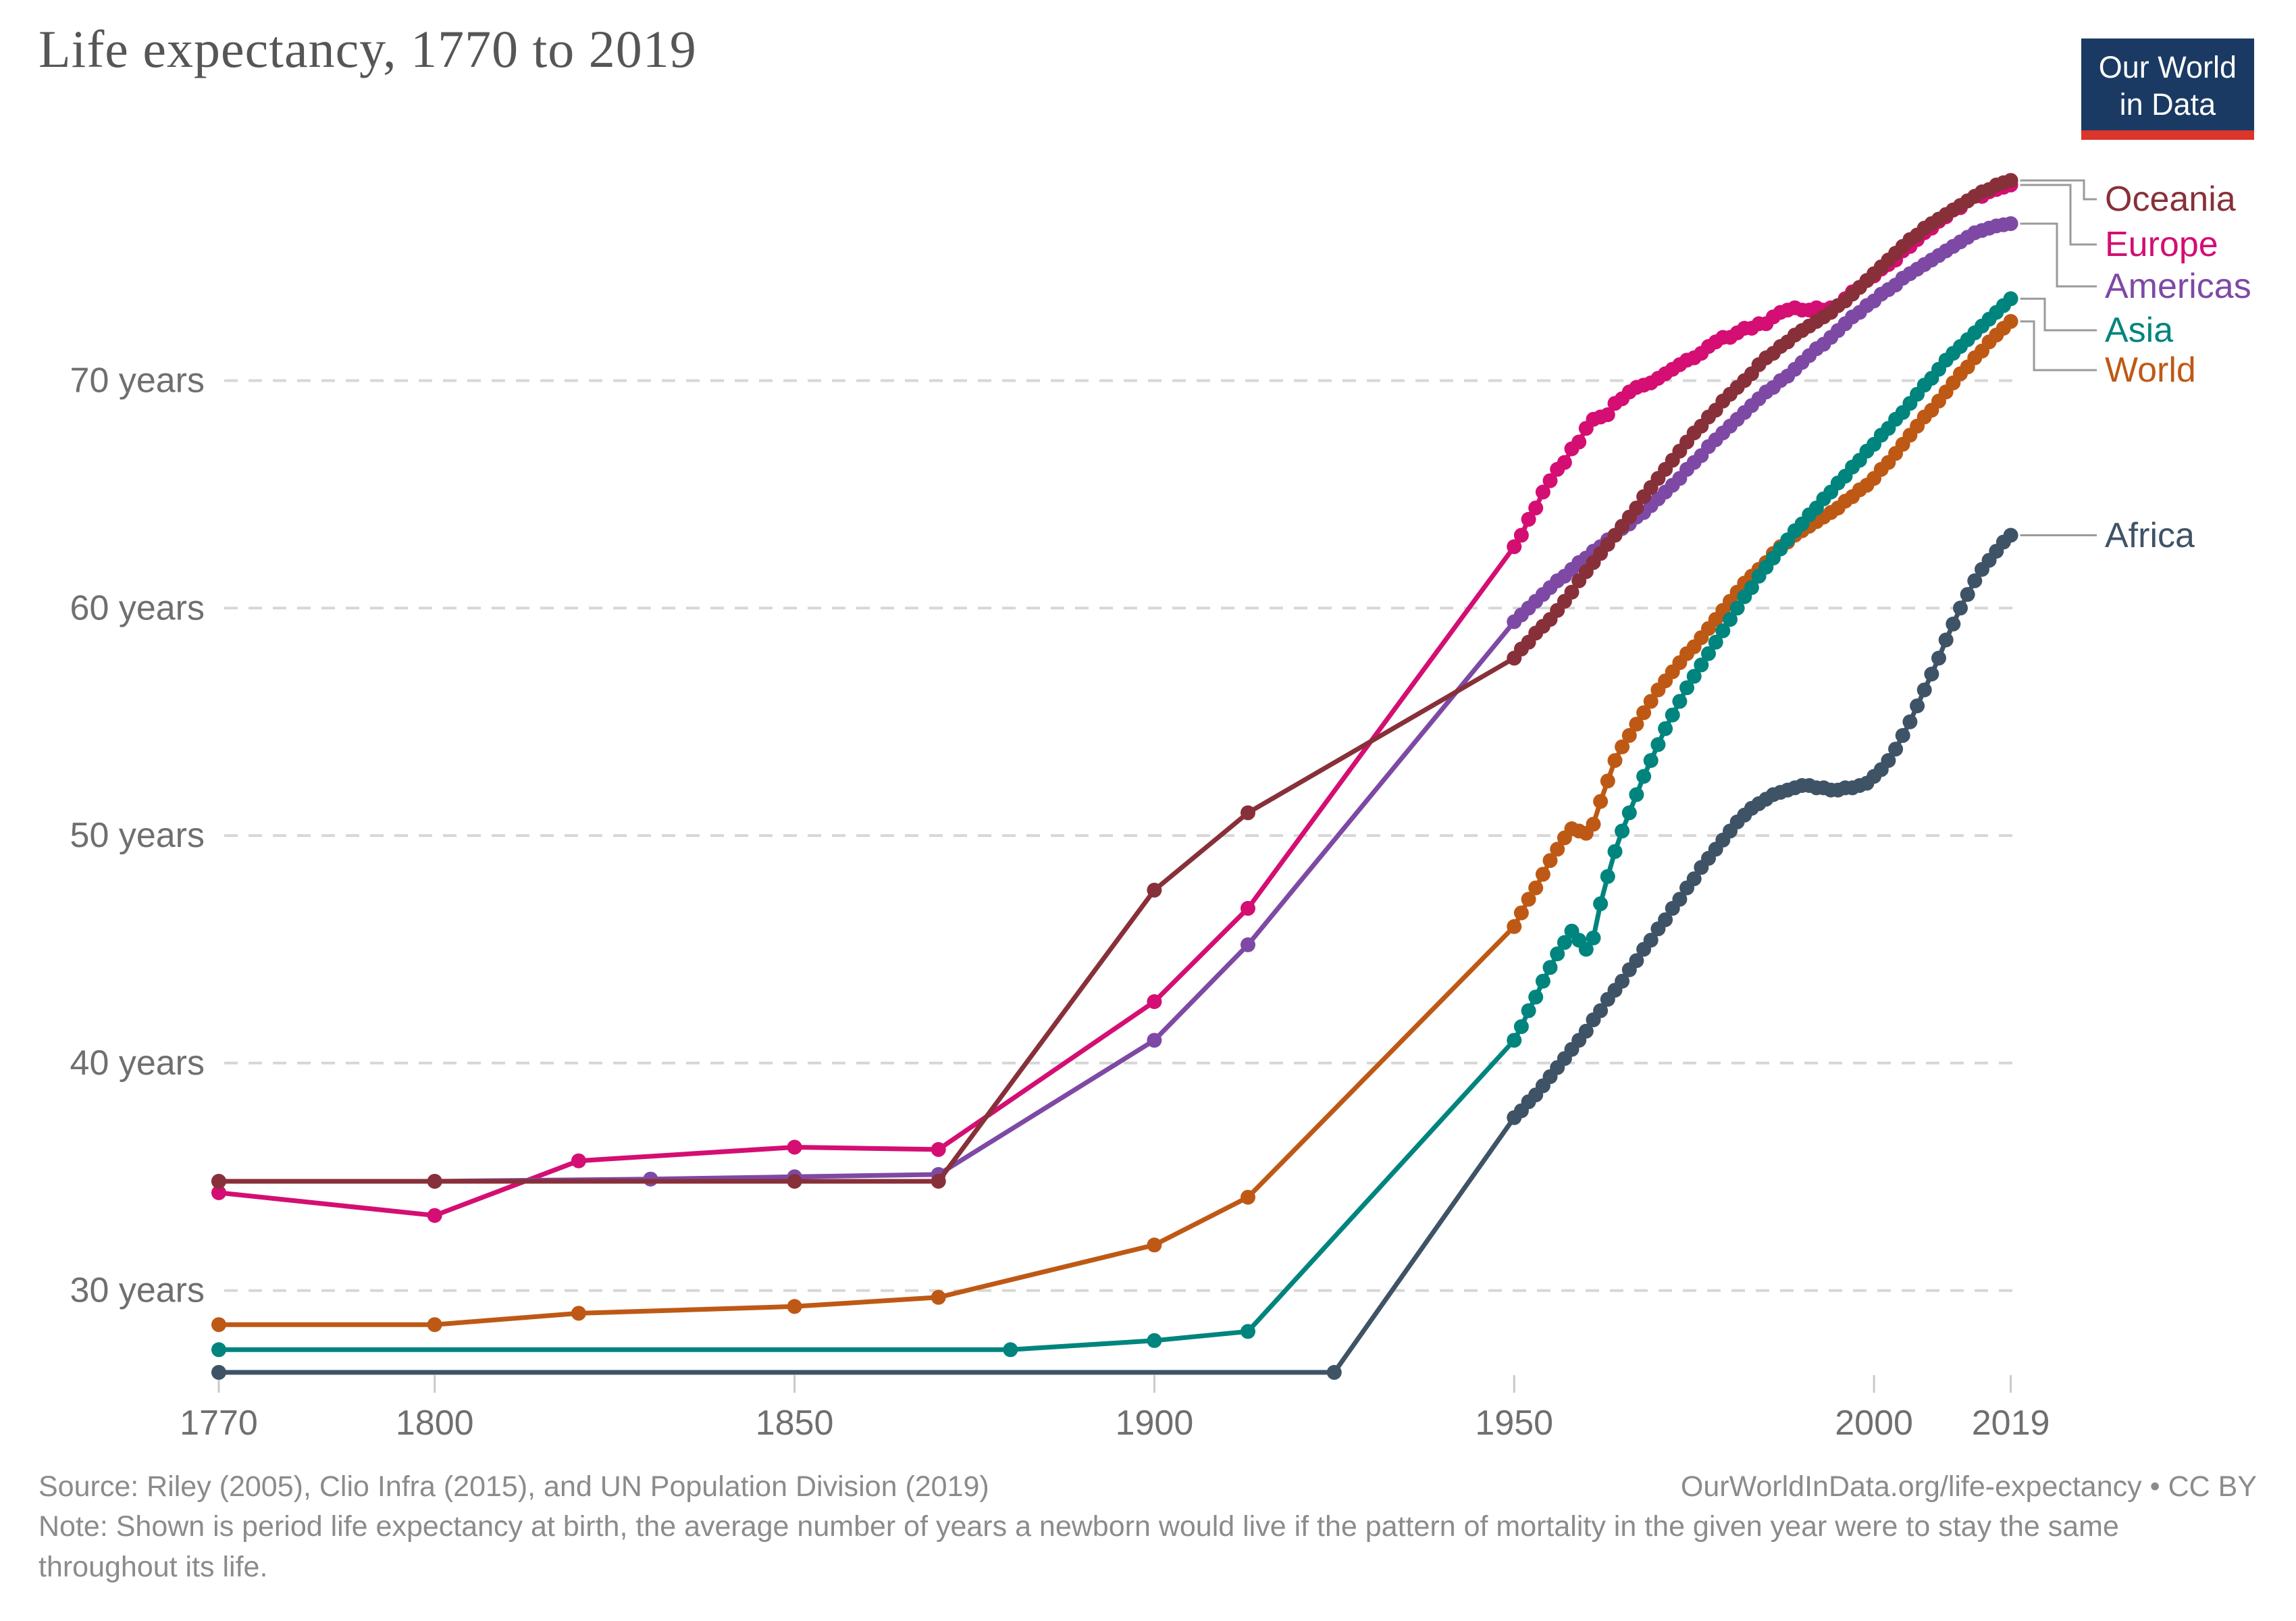  Describe the element at coordinates (1155, 1423) in the screenshot. I see `x-tick-label: 1900` at that location.